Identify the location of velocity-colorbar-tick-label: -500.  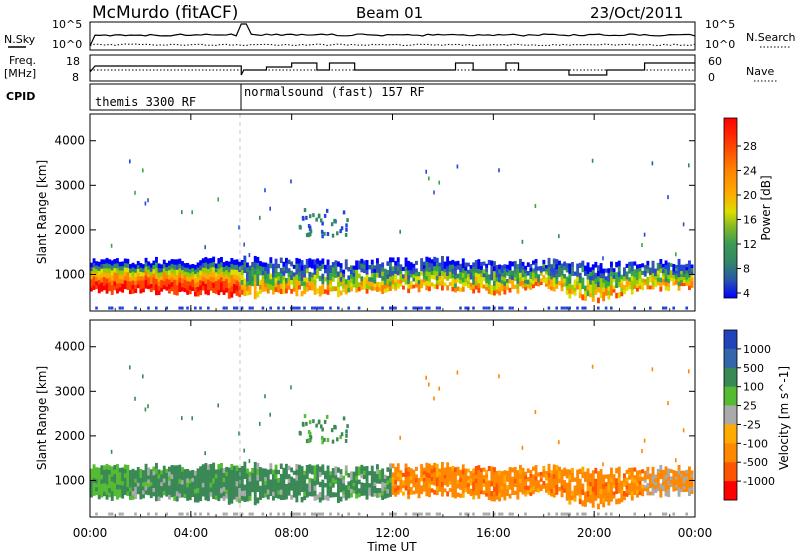
(755, 462).